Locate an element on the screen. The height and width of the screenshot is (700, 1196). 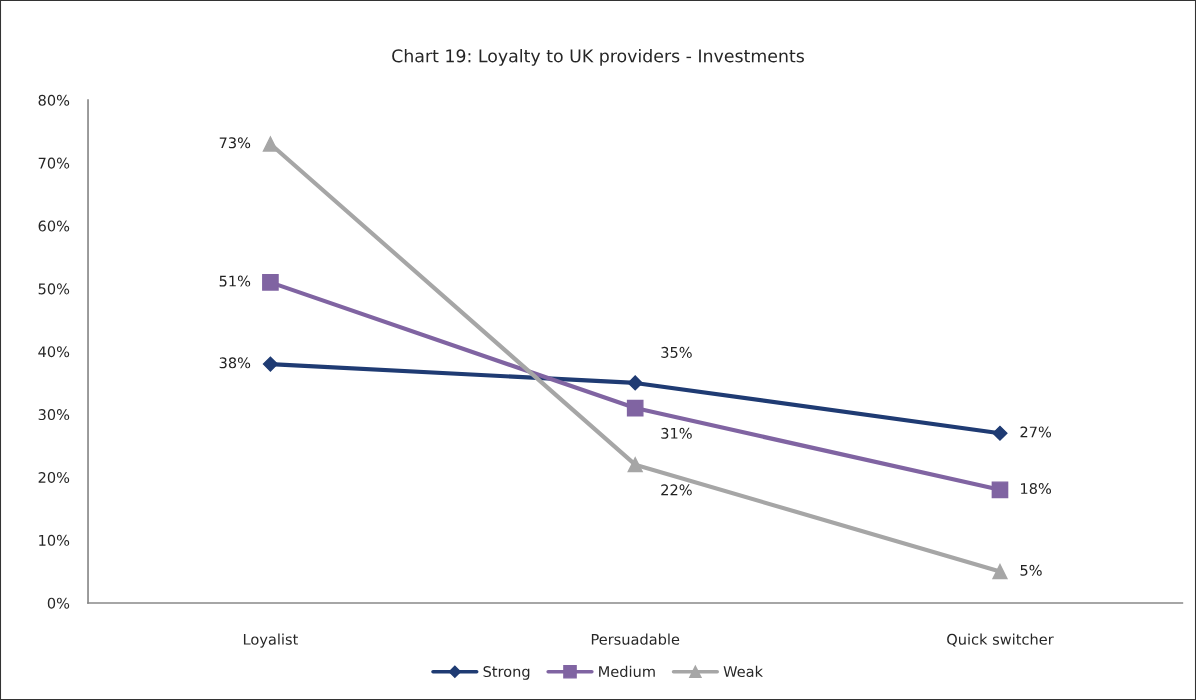
y-tick-label: 40% is located at coordinates (54, 352).